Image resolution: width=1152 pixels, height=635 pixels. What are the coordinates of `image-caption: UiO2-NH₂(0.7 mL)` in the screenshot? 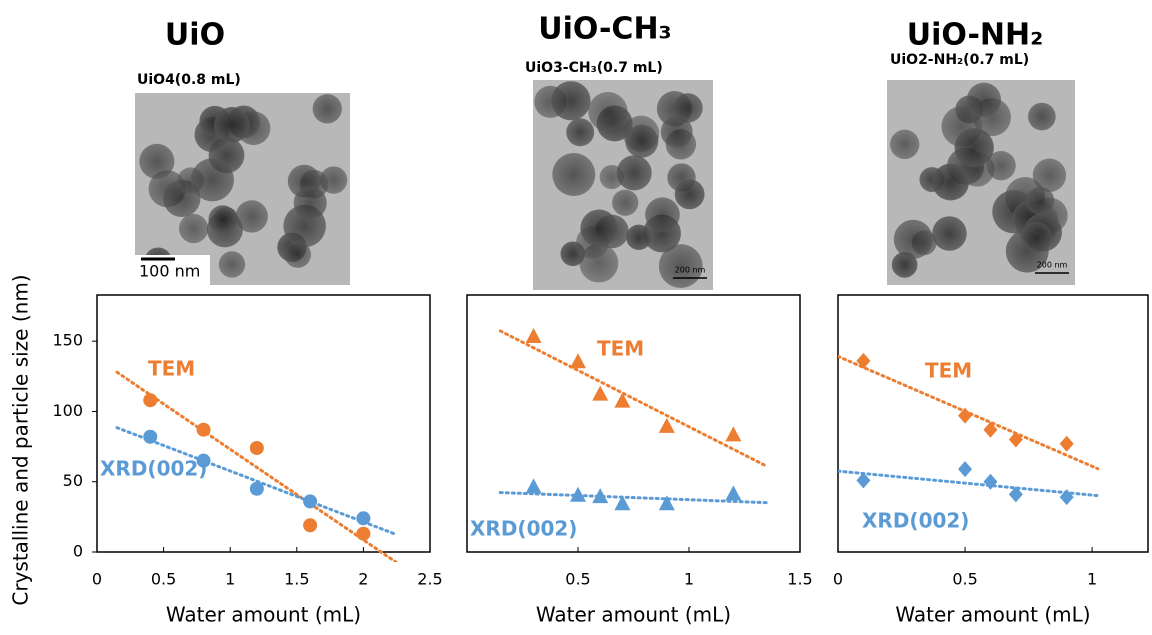 It's located at (959, 60).